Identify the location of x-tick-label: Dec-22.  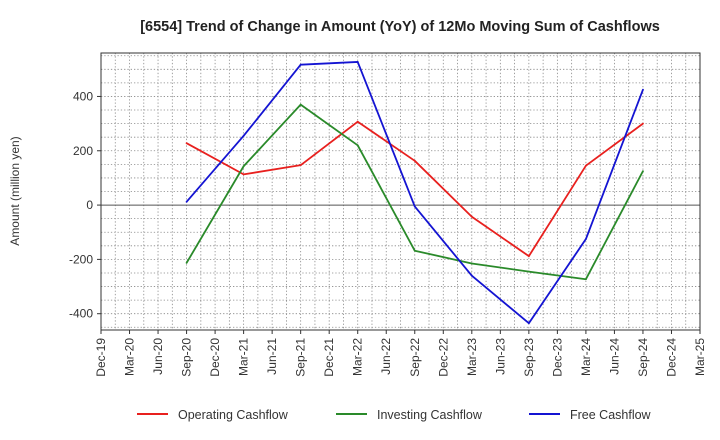
(443, 357).